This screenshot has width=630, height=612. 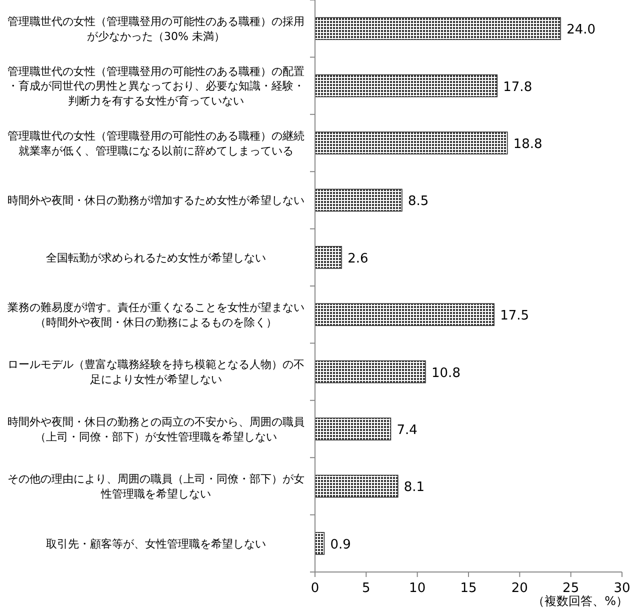 I want to click on data-label: 2.6, so click(x=358, y=258).